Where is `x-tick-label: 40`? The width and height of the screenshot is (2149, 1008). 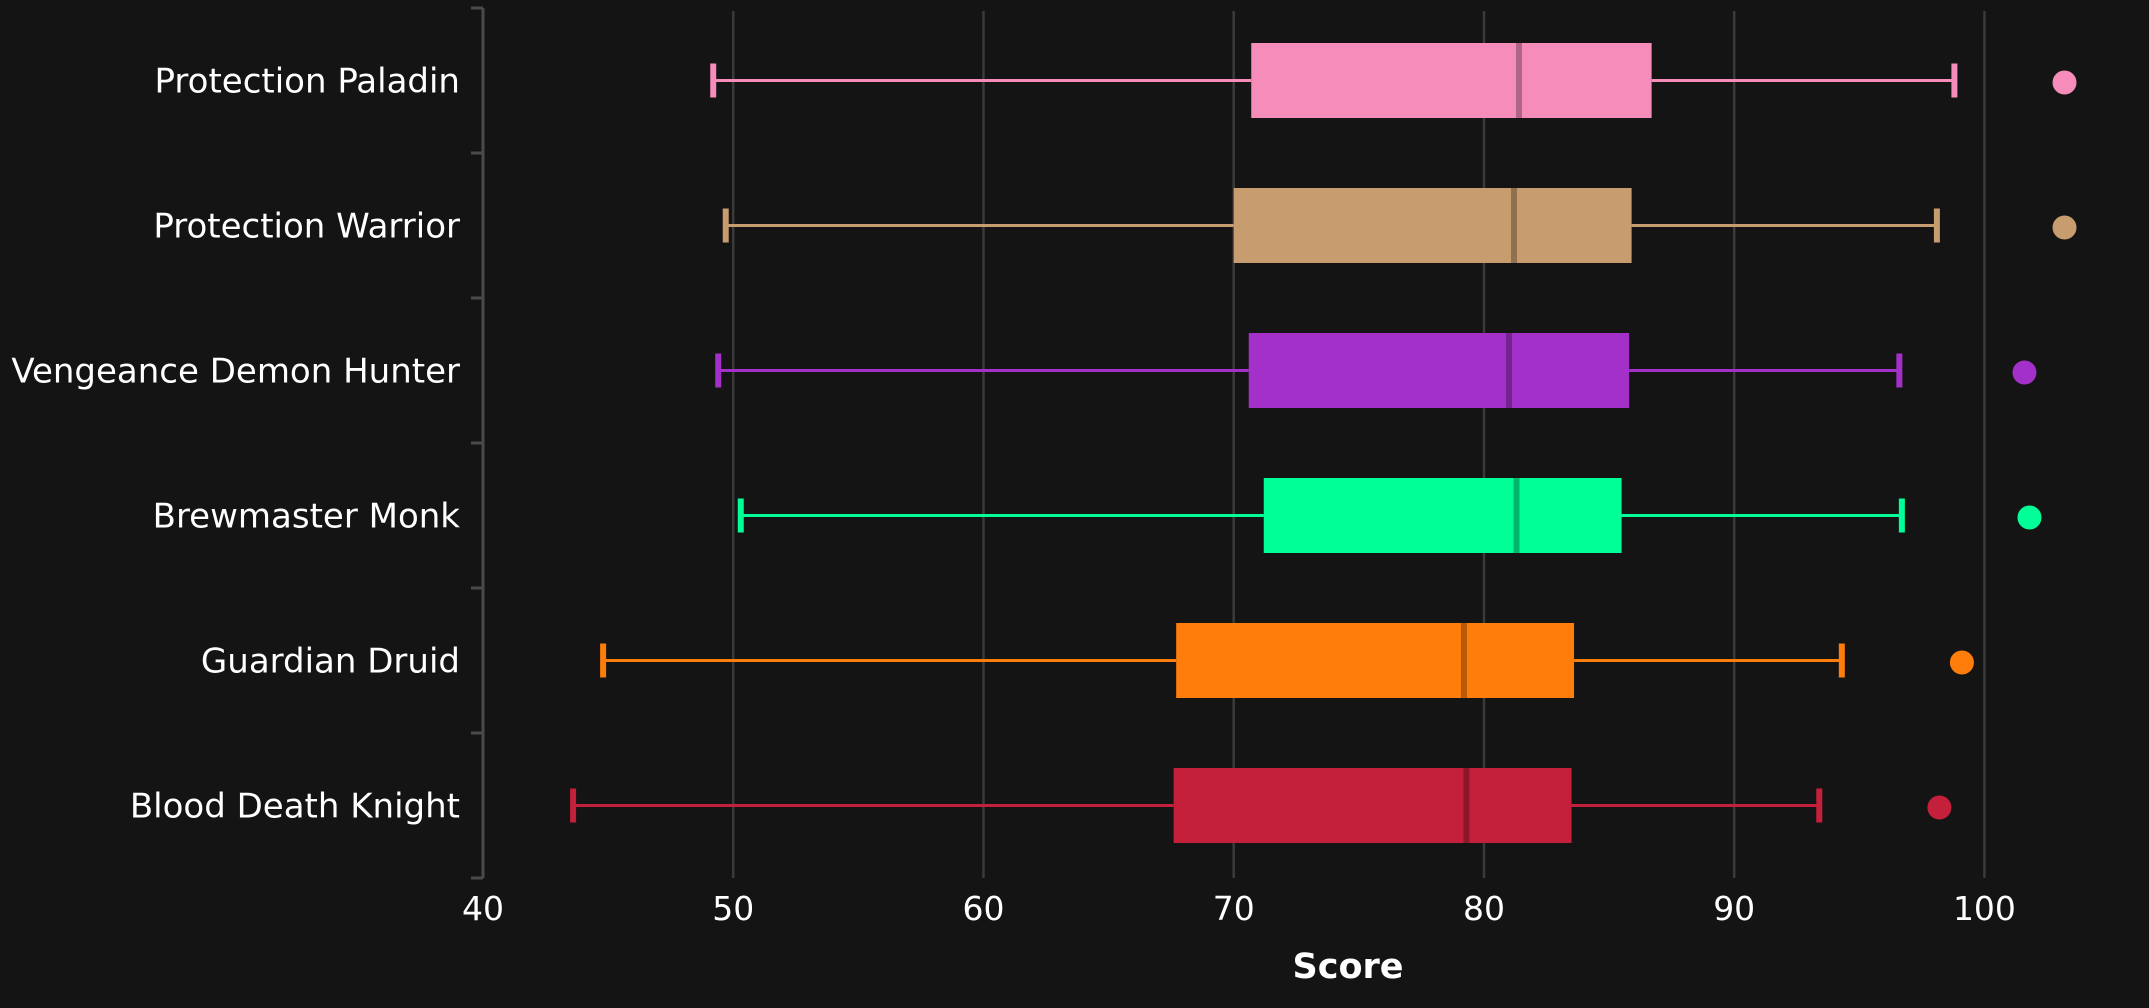 x-tick-label: 40 is located at coordinates (483, 908).